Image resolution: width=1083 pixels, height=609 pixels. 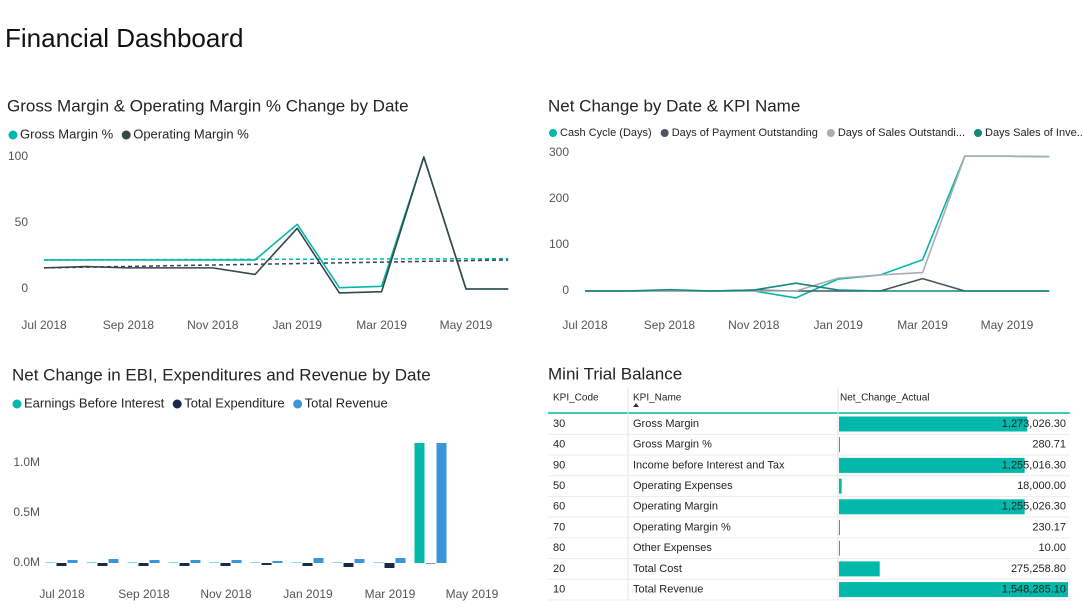 What do you see at coordinates (234, 402) in the screenshot?
I see `legend-label: Total Expenditure` at bounding box center [234, 402].